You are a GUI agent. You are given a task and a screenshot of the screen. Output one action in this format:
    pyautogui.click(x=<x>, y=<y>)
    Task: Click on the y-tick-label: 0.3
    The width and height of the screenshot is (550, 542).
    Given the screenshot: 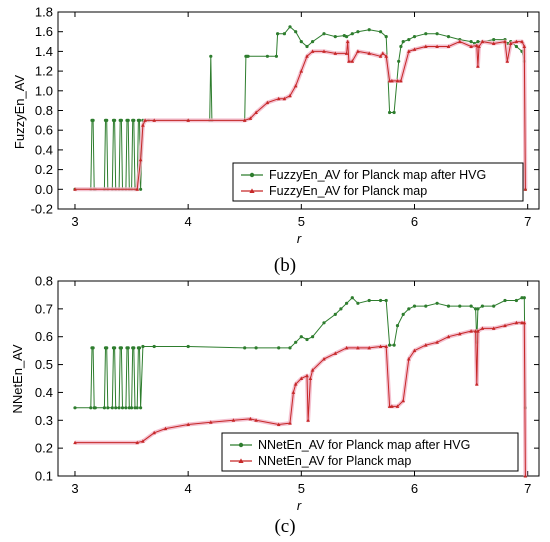 What is the action you would take?
    pyautogui.click(x=44, y=420)
    